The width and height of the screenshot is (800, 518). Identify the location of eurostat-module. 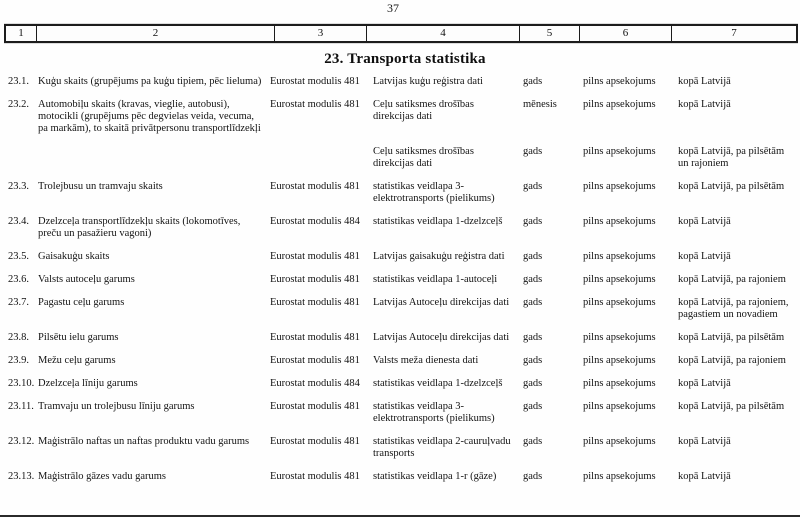
(321, 158).